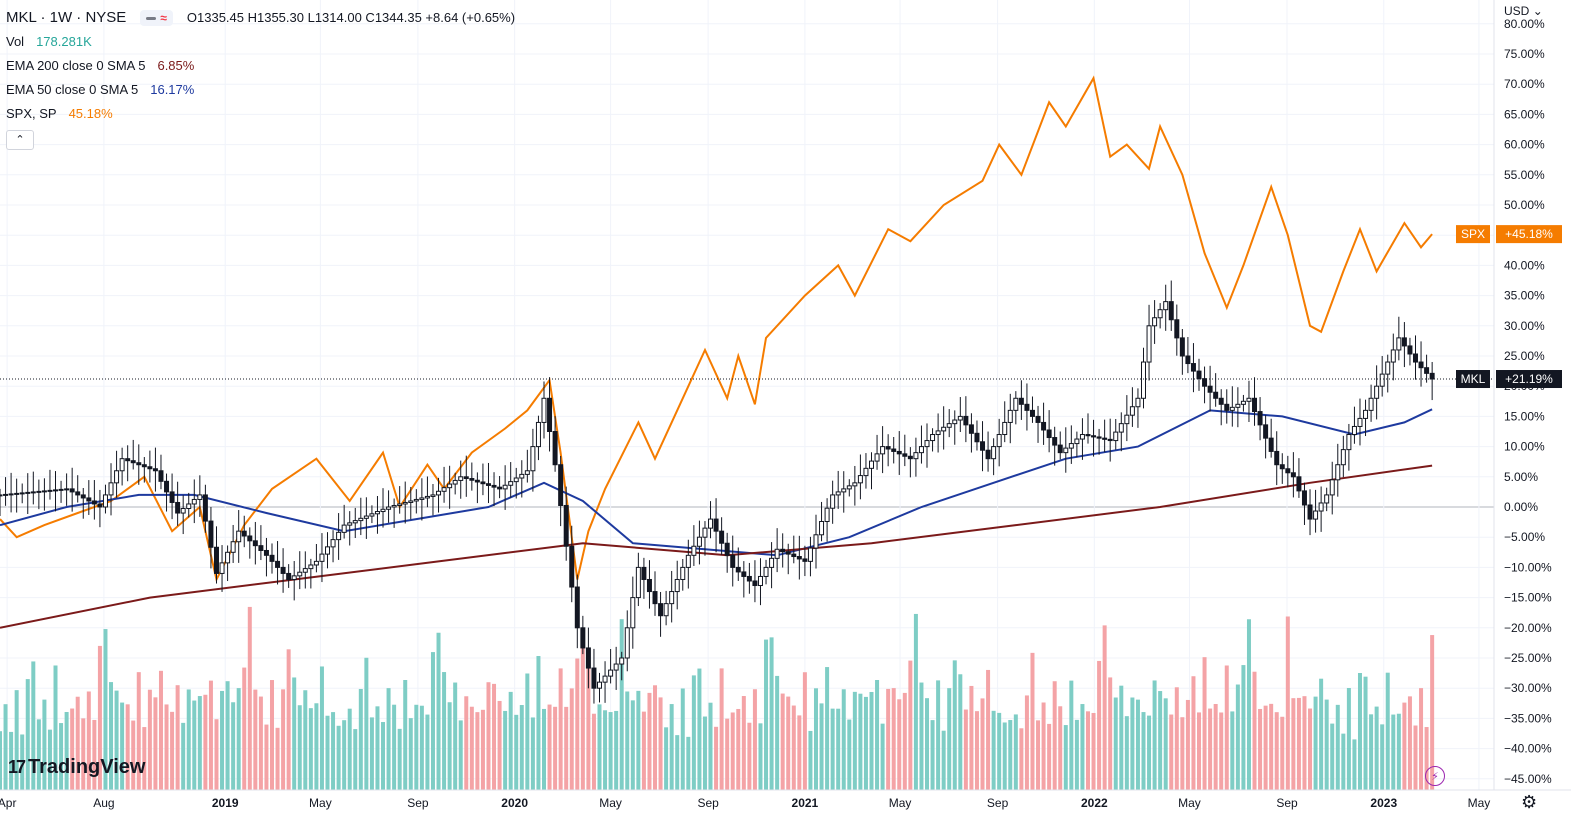 The width and height of the screenshot is (1571, 818). I want to click on gear-icon: ⚙, so click(1529, 802).